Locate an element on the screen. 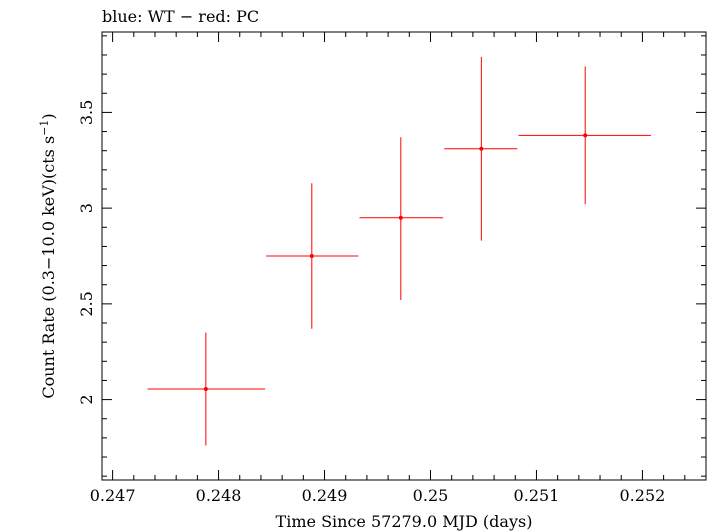 This screenshot has height=532, width=709. x-tick-labels: 0.247 0.248 0.249 0.25 0.251 0.252 is located at coordinates (378, 495).